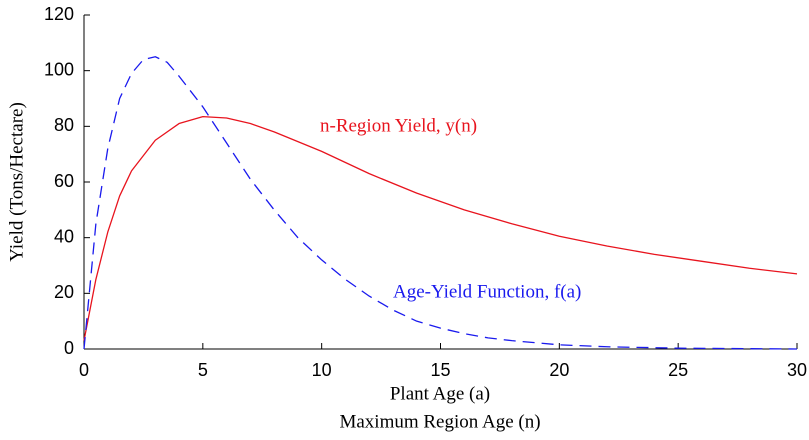 The width and height of the screenshot is (809, 440). I want to click on x-axis-label-2: Maximum Region Age (n), so click(439, 421).